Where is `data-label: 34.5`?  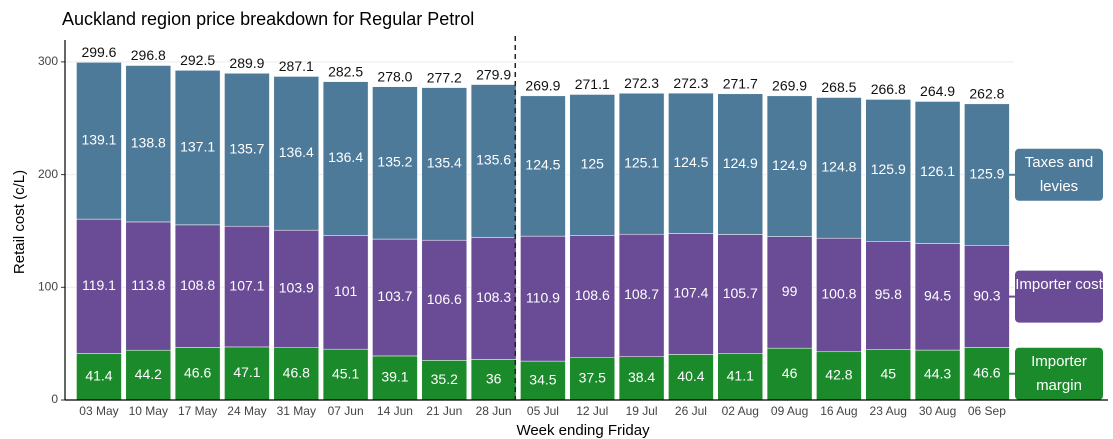 data-label: 34.5 is located at coordinates (542, 379).